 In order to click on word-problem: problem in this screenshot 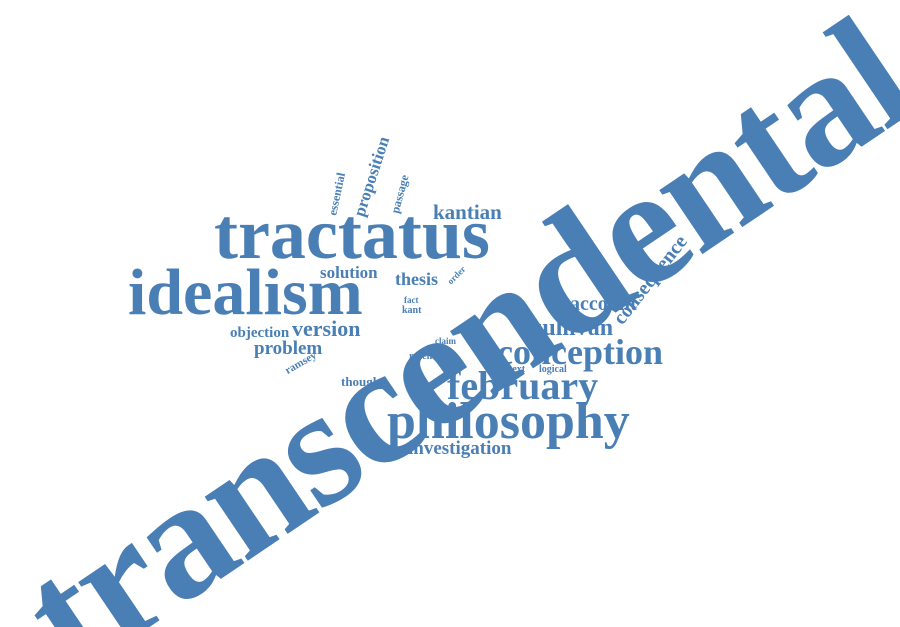, I will do `click(288, 348)`.